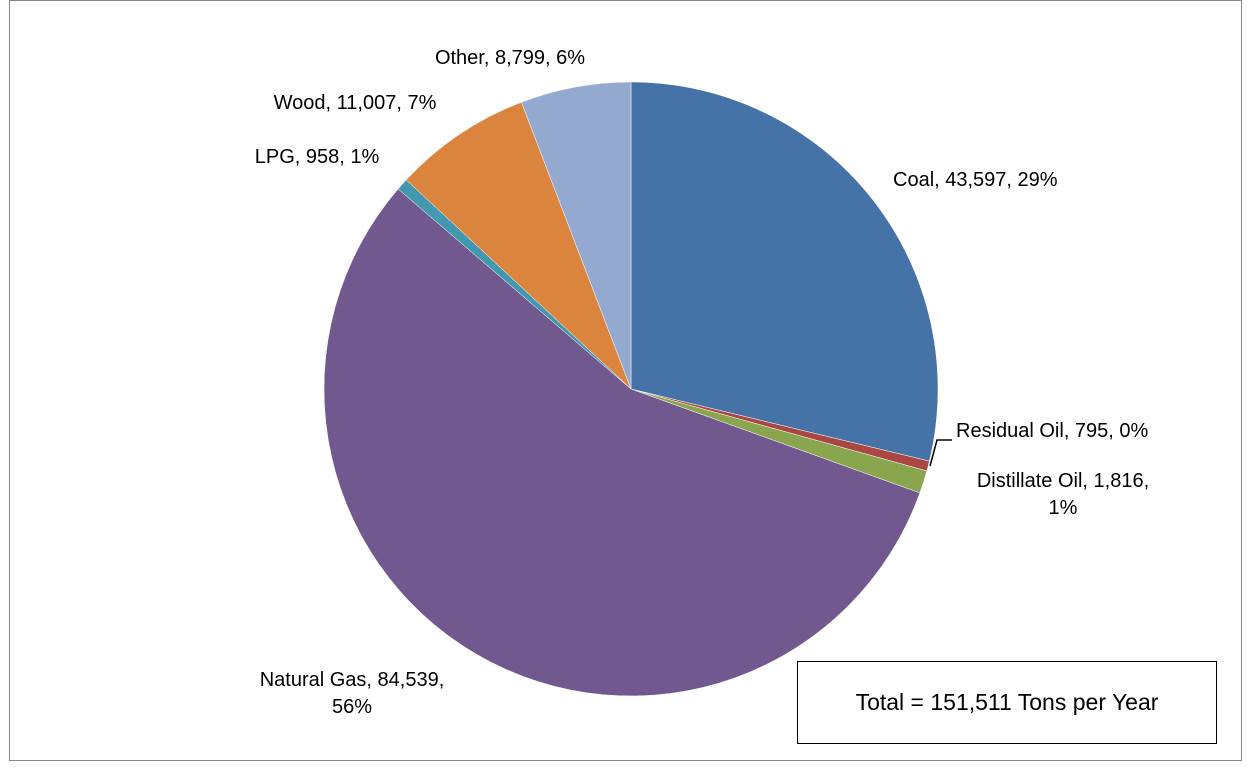 This screenshot has width=1253, height=769. Describe the element at coordinates (975, 180) in the screenshot. I see `label-coal: Coal, 43,597, 29%` at that location.